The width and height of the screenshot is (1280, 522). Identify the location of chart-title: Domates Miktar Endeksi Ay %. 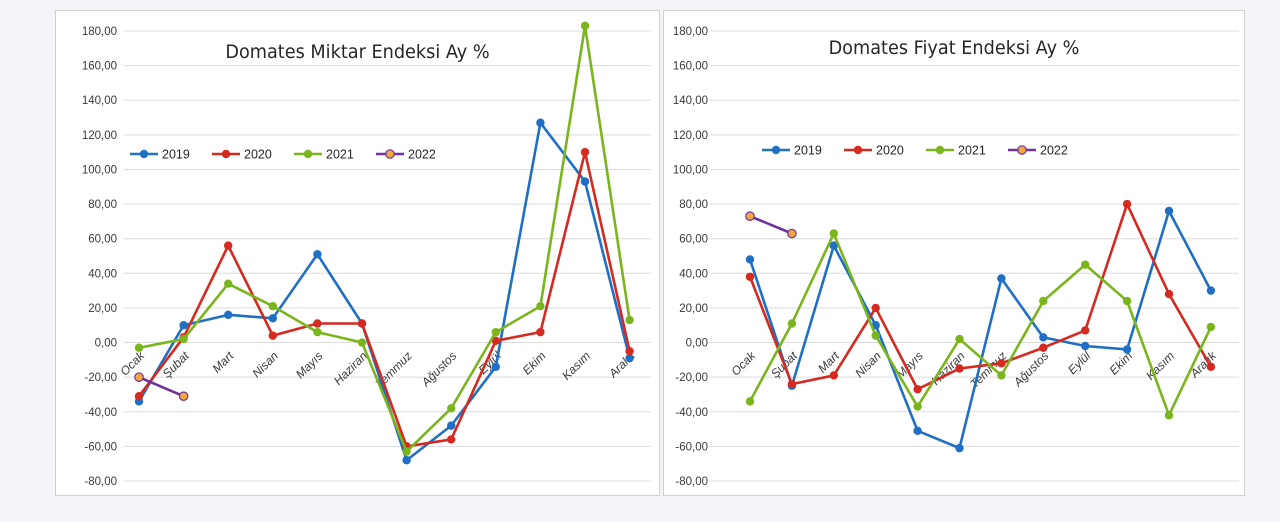
(357, 52).